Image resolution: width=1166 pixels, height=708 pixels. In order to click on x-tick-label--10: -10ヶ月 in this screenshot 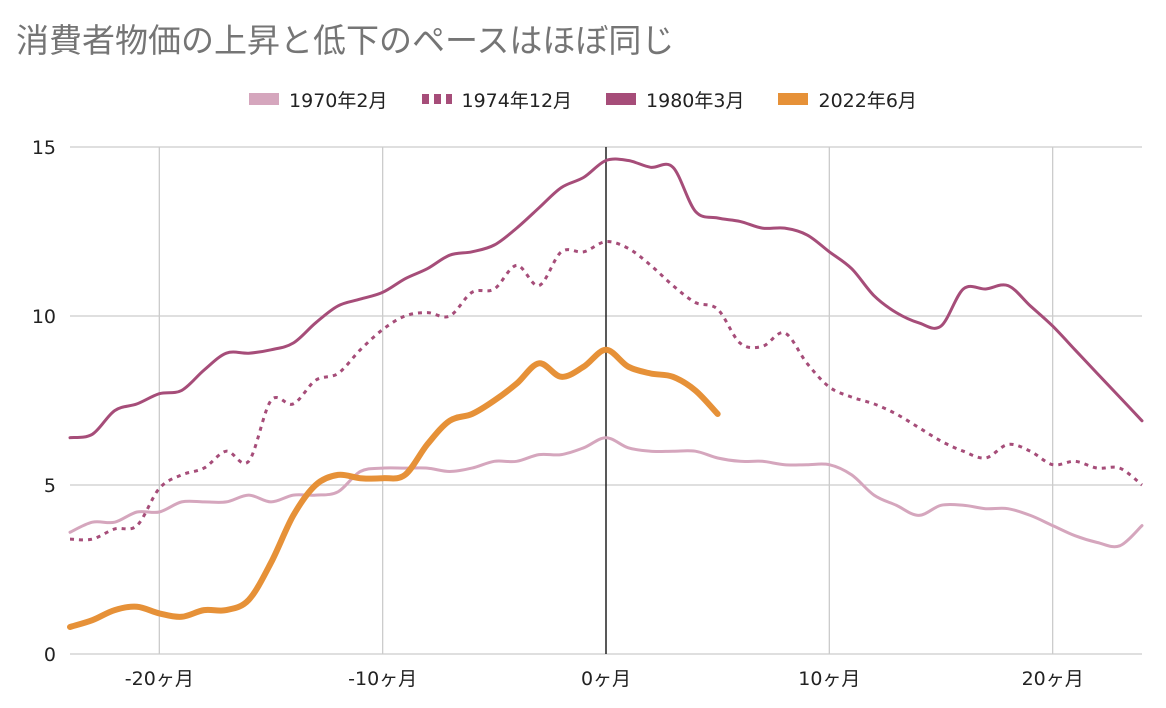, I will do `click(382, 679)`.